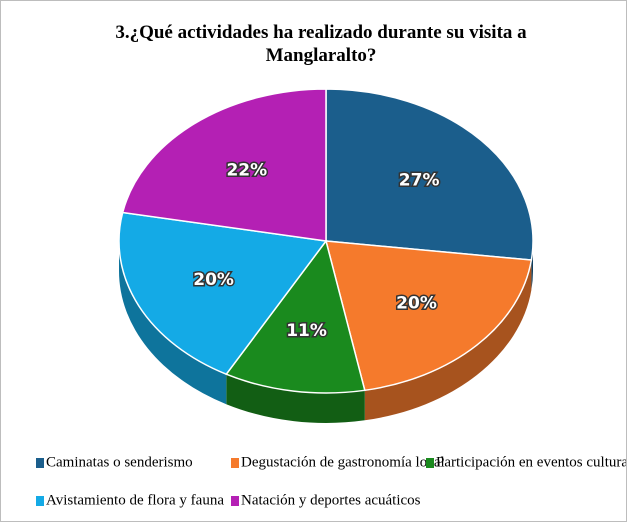 The height and width of the screenshot is (522, 627). Describe the element at coordinates (135, 500) in the screenshot. I see `legend-label: Avistamiento de flora y fauna` at that location.